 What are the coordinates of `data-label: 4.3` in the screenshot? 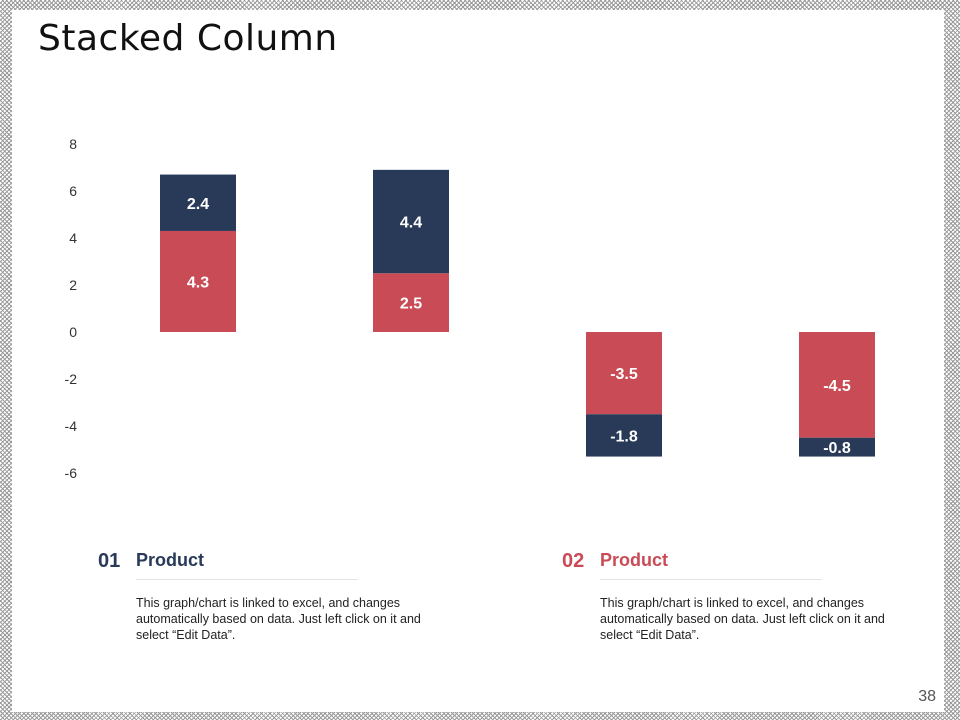 It's located at (198, 282).